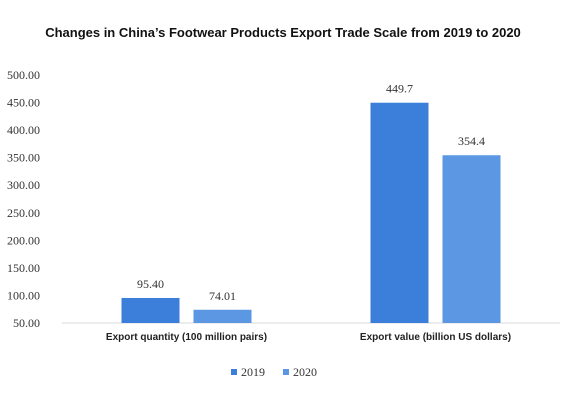 Image resolution: width=565 pixels, height=418 pixels. I want to click on legend-label-2019: 2019, so click(253, 372).